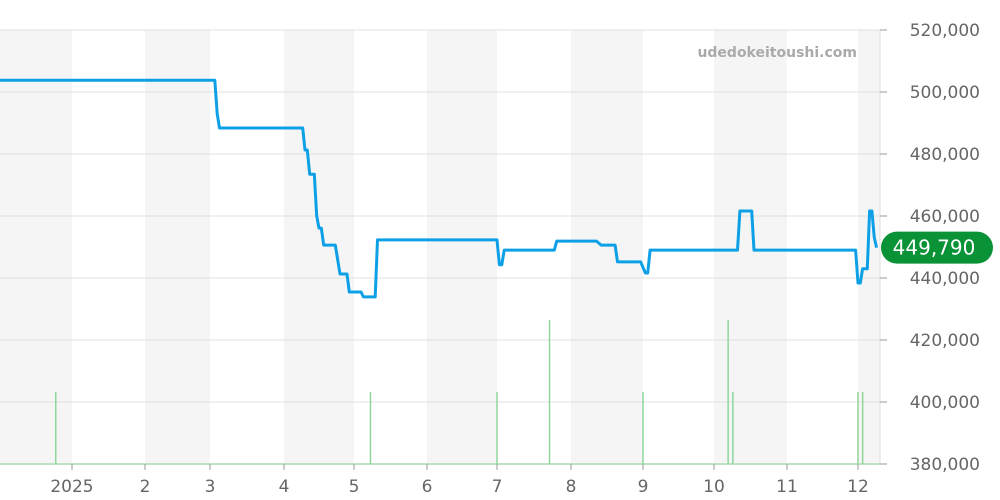 Image resolution: width=1000 pixels, height=500 pixels. Describe the element at coordinates (459, 480) in the screenshot. I see `x-axis: 2025 2 3 4 5 6 7 8 9 10 11 12` at that location.